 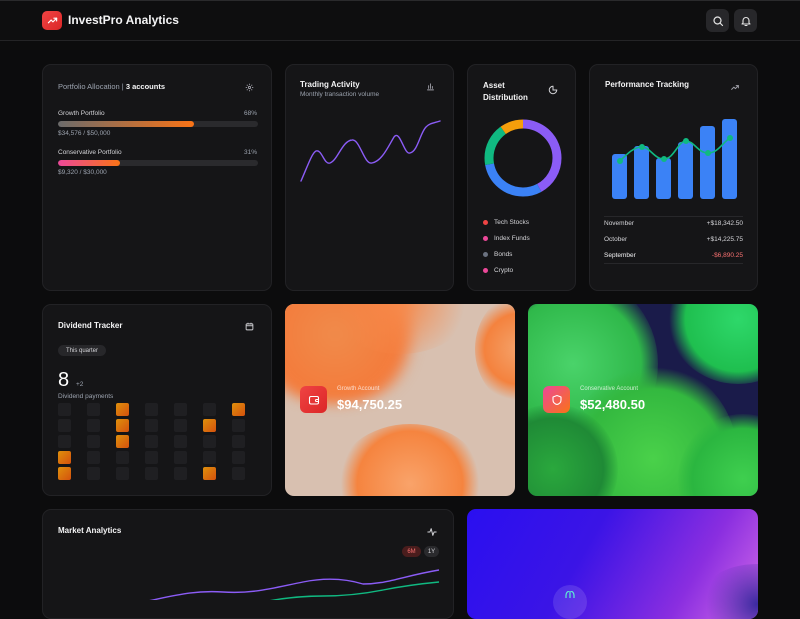 I want to click on conservative-account-label: Conservative Account, so click(x=609, y=389).